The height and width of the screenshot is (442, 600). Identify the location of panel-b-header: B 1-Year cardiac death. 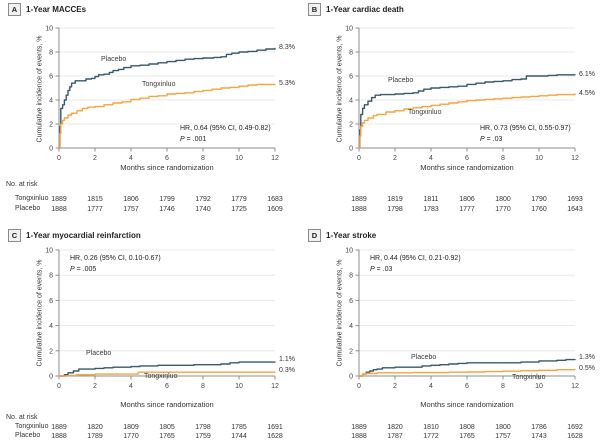
(356, 9).